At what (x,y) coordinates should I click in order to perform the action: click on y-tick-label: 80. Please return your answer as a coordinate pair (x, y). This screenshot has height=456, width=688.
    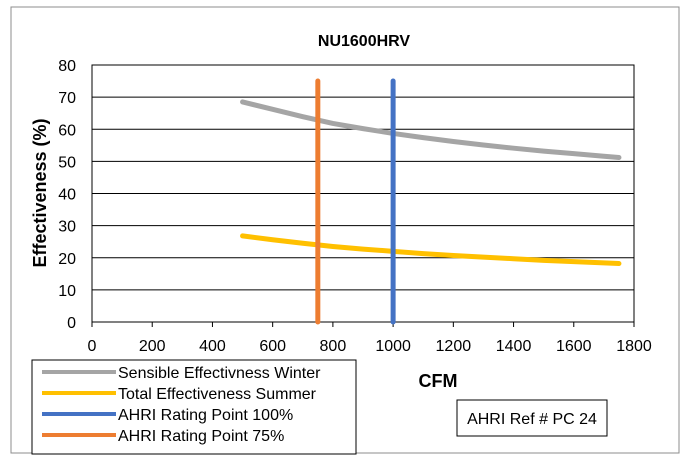
    Looking at the image, I should click on (67, 66).